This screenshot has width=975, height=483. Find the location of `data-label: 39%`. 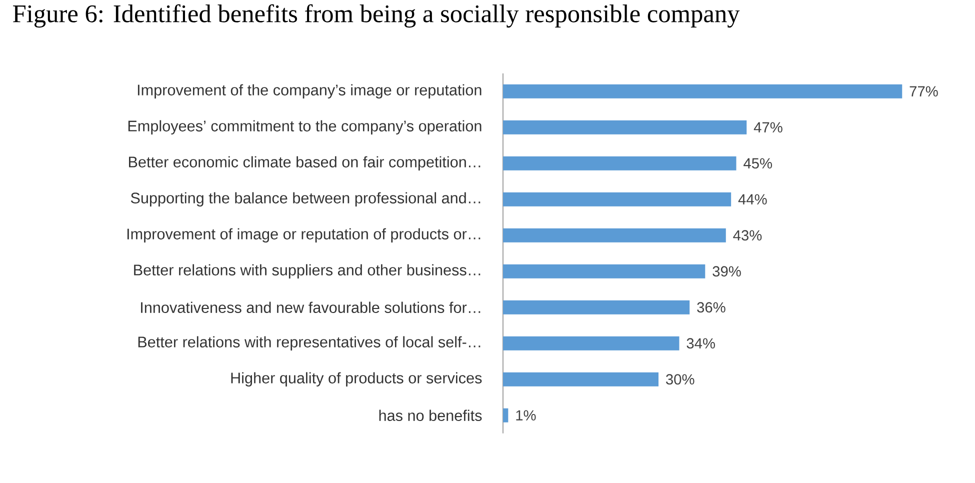

data-label: 39% is located at coordinates (726, 271).